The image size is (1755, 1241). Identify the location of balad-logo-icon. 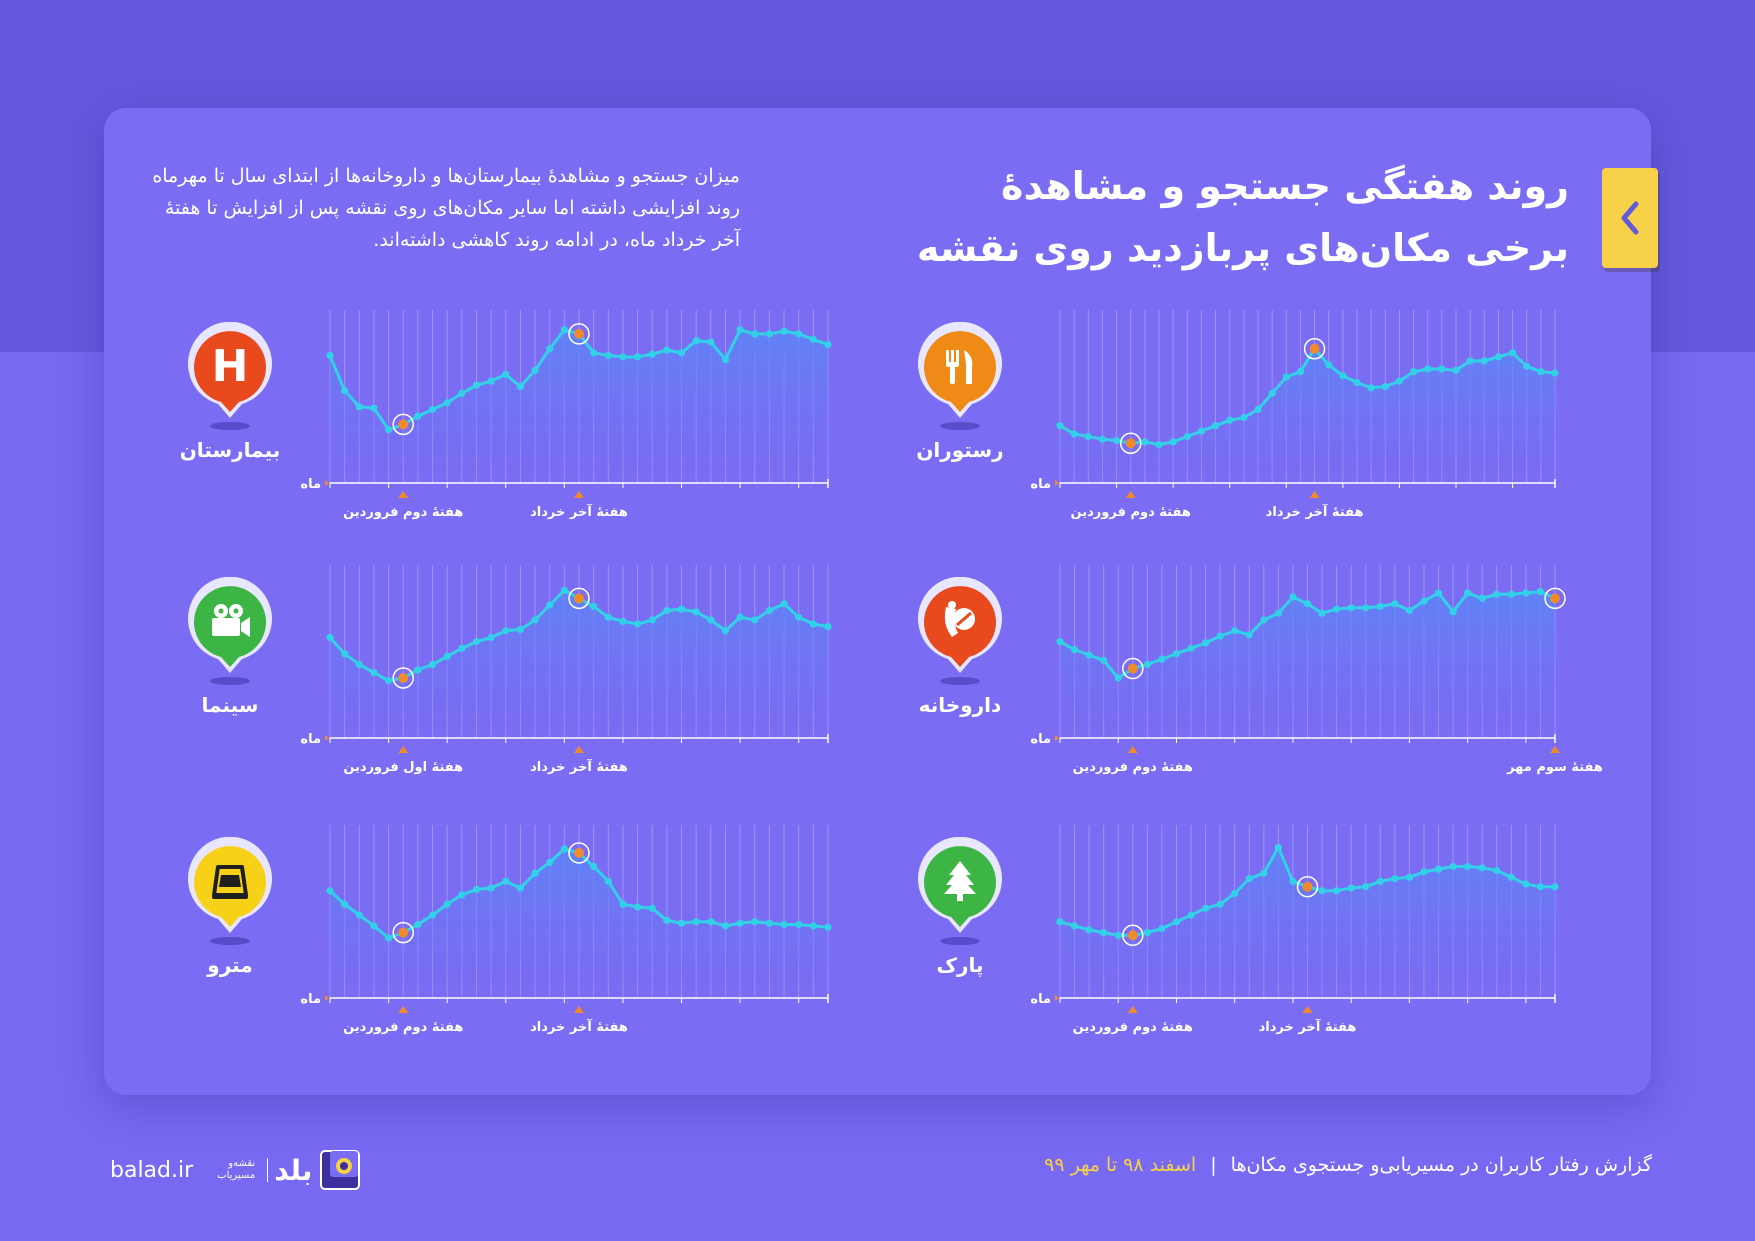
(340, 1170).